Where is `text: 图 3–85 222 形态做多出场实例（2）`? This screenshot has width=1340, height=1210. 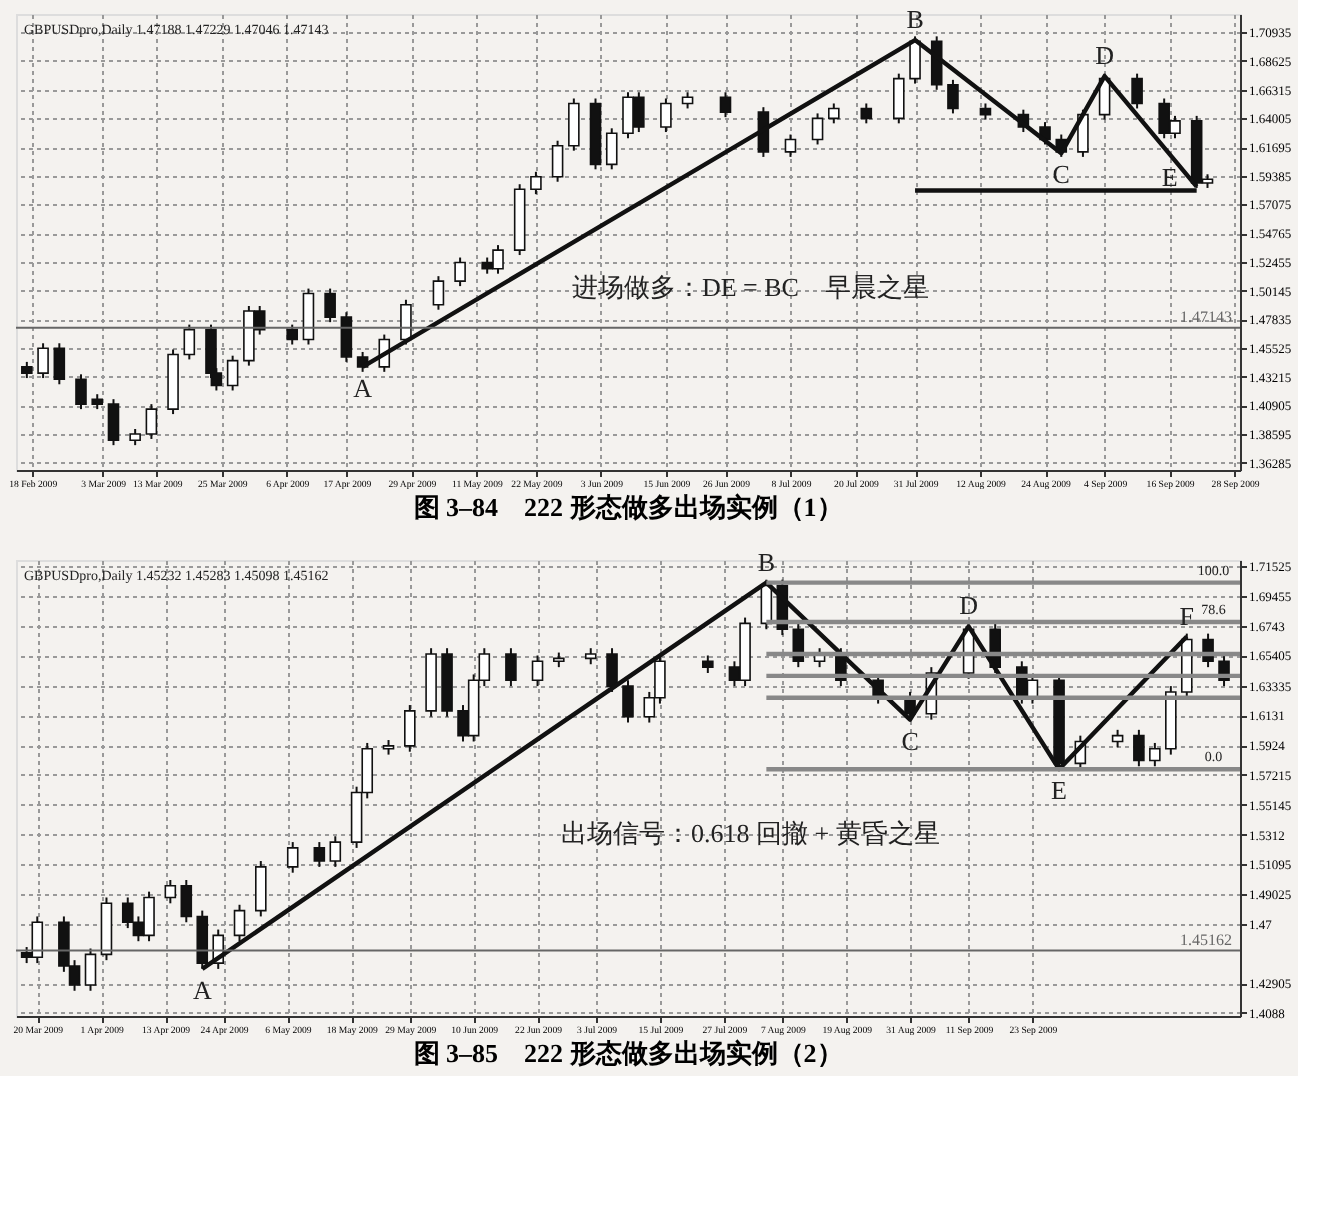 text: 图 3–85 222 形态做多出场实例（2） is located at coordinates (628, 1052).